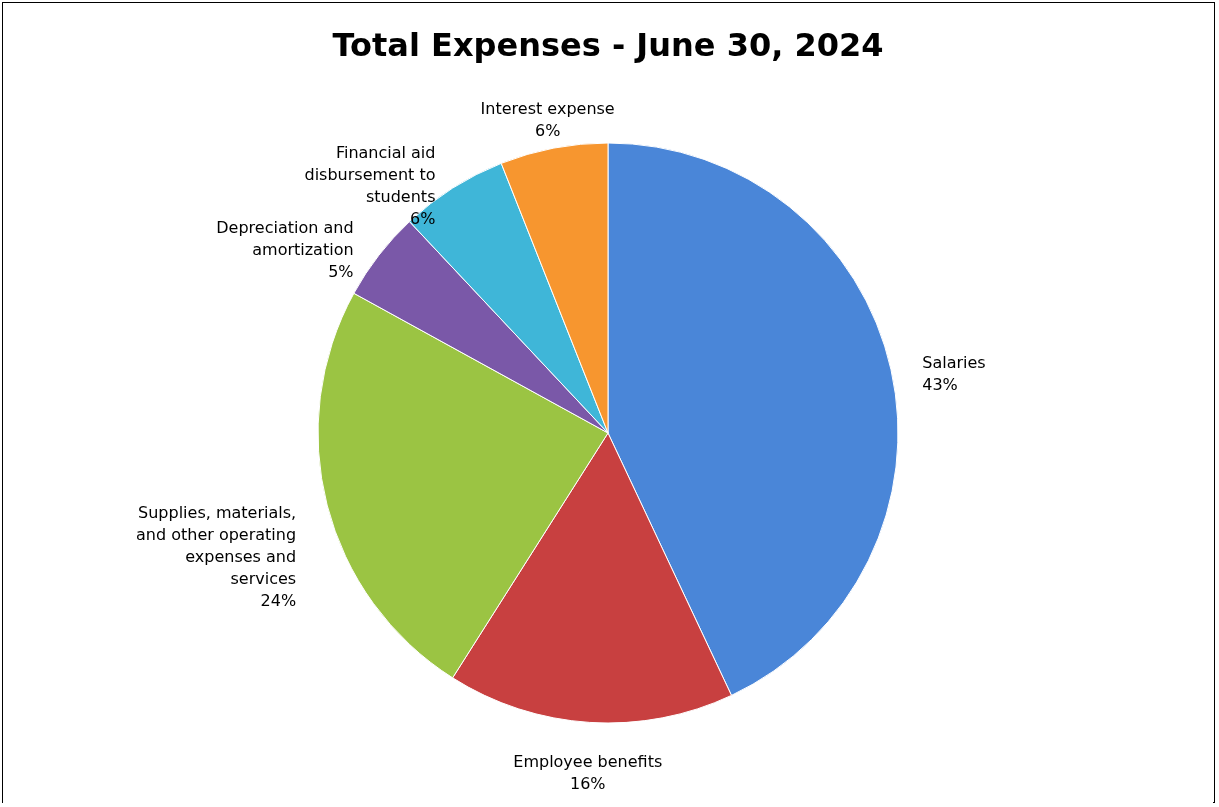 The height and width of the screenshot is (807, 1219). Describe the element at coordinates (940, 384) in the screenshot. I see `data-label: 43%` at that location.